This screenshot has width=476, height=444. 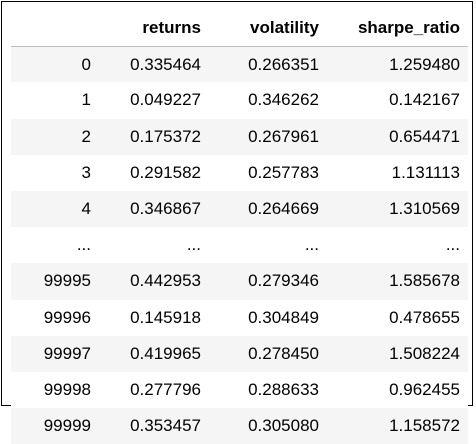 What do you see at coordinates (268, 390) in the screenshot?
I see `volatility-cell: 0.288633` at bounding box center [268, 390].